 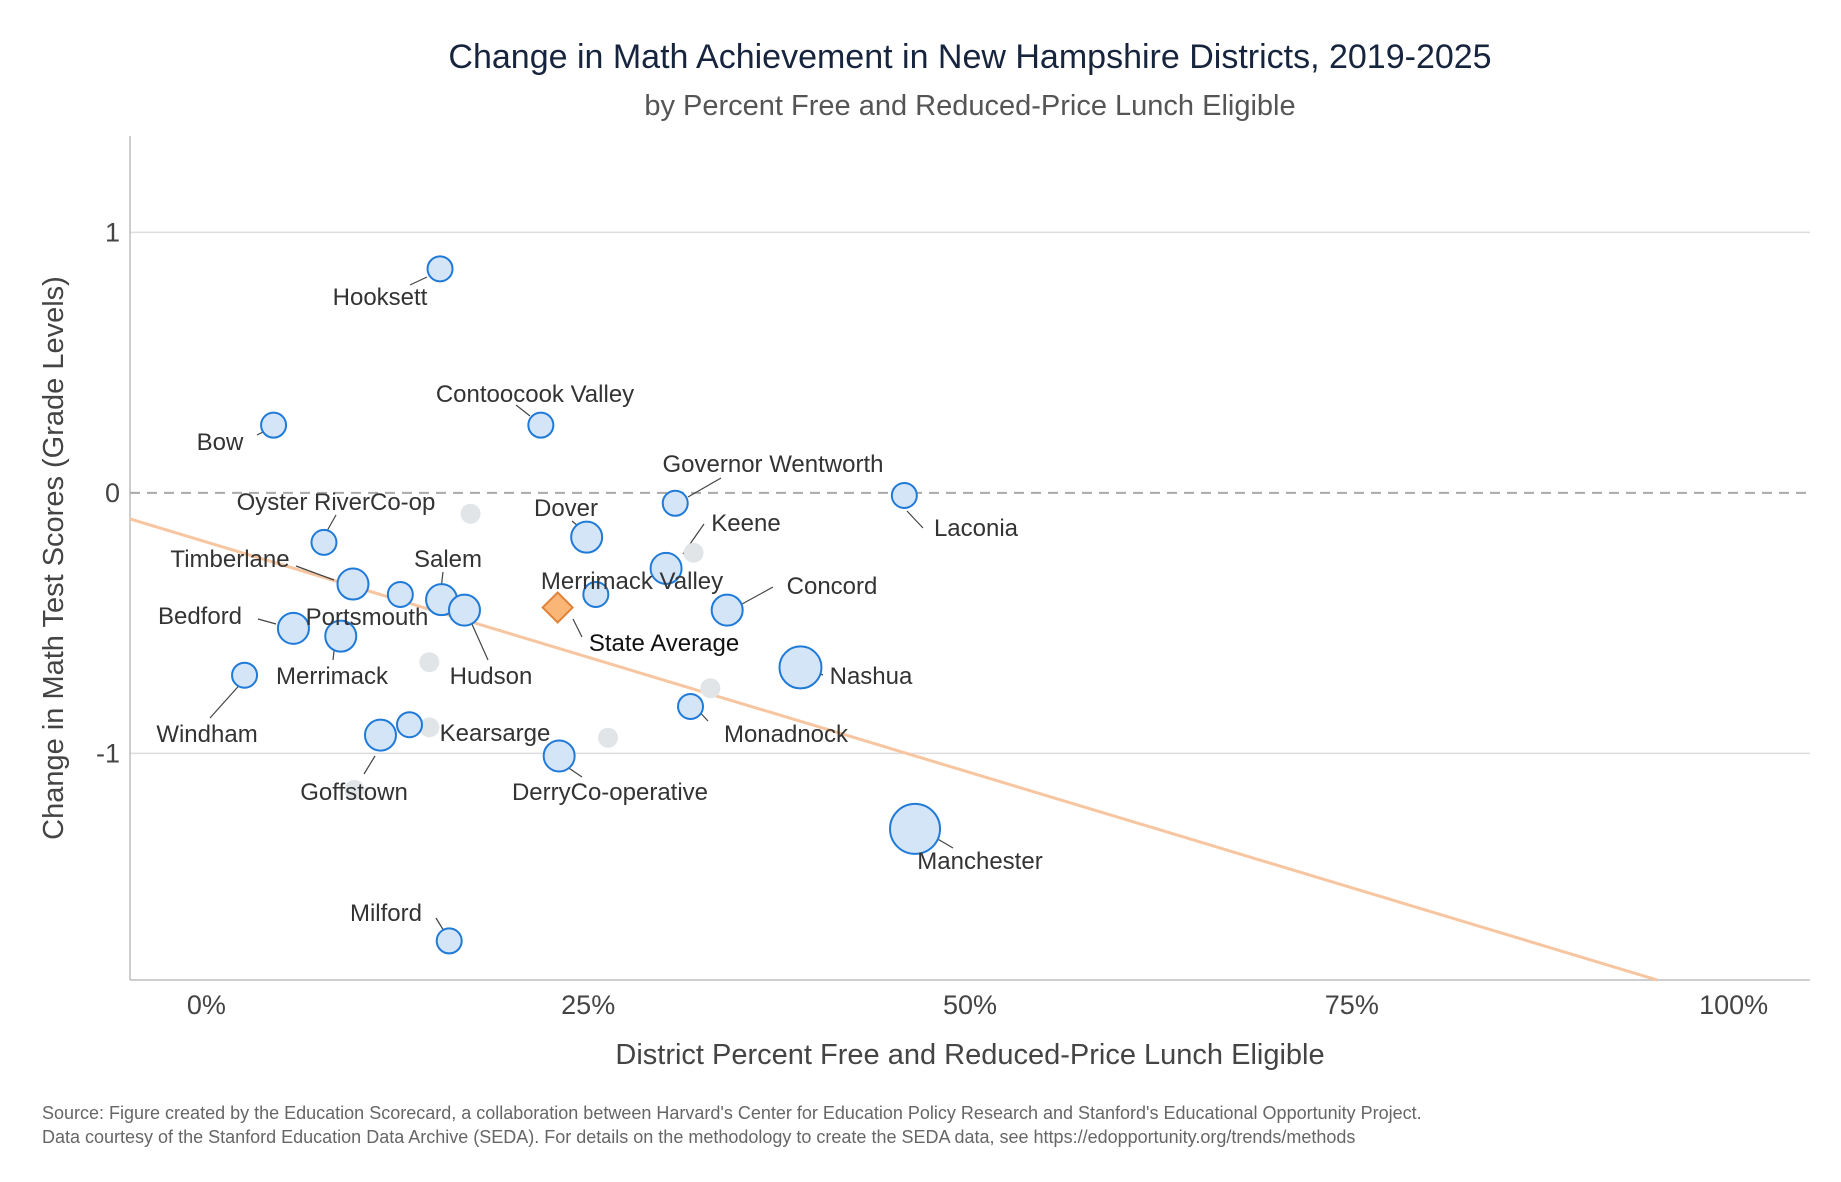 I want to click on label-oyster-riverco-op: Oyster RiverCo-op, so click(x=336, y=502).